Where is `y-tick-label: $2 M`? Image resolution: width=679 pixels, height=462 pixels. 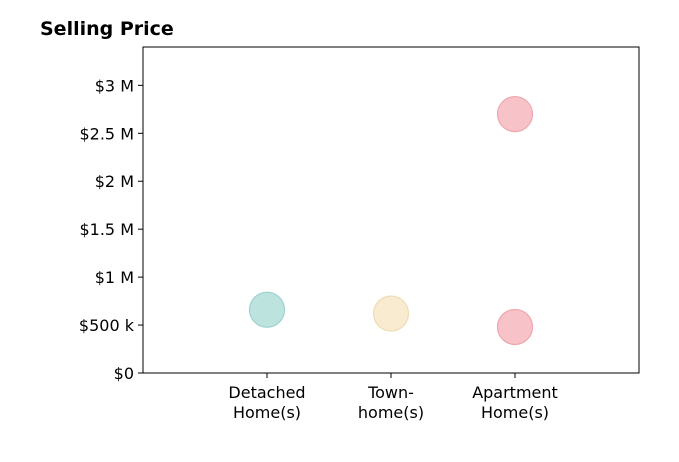
y-tick-label: $2 M is located at coordinates (114, 181).